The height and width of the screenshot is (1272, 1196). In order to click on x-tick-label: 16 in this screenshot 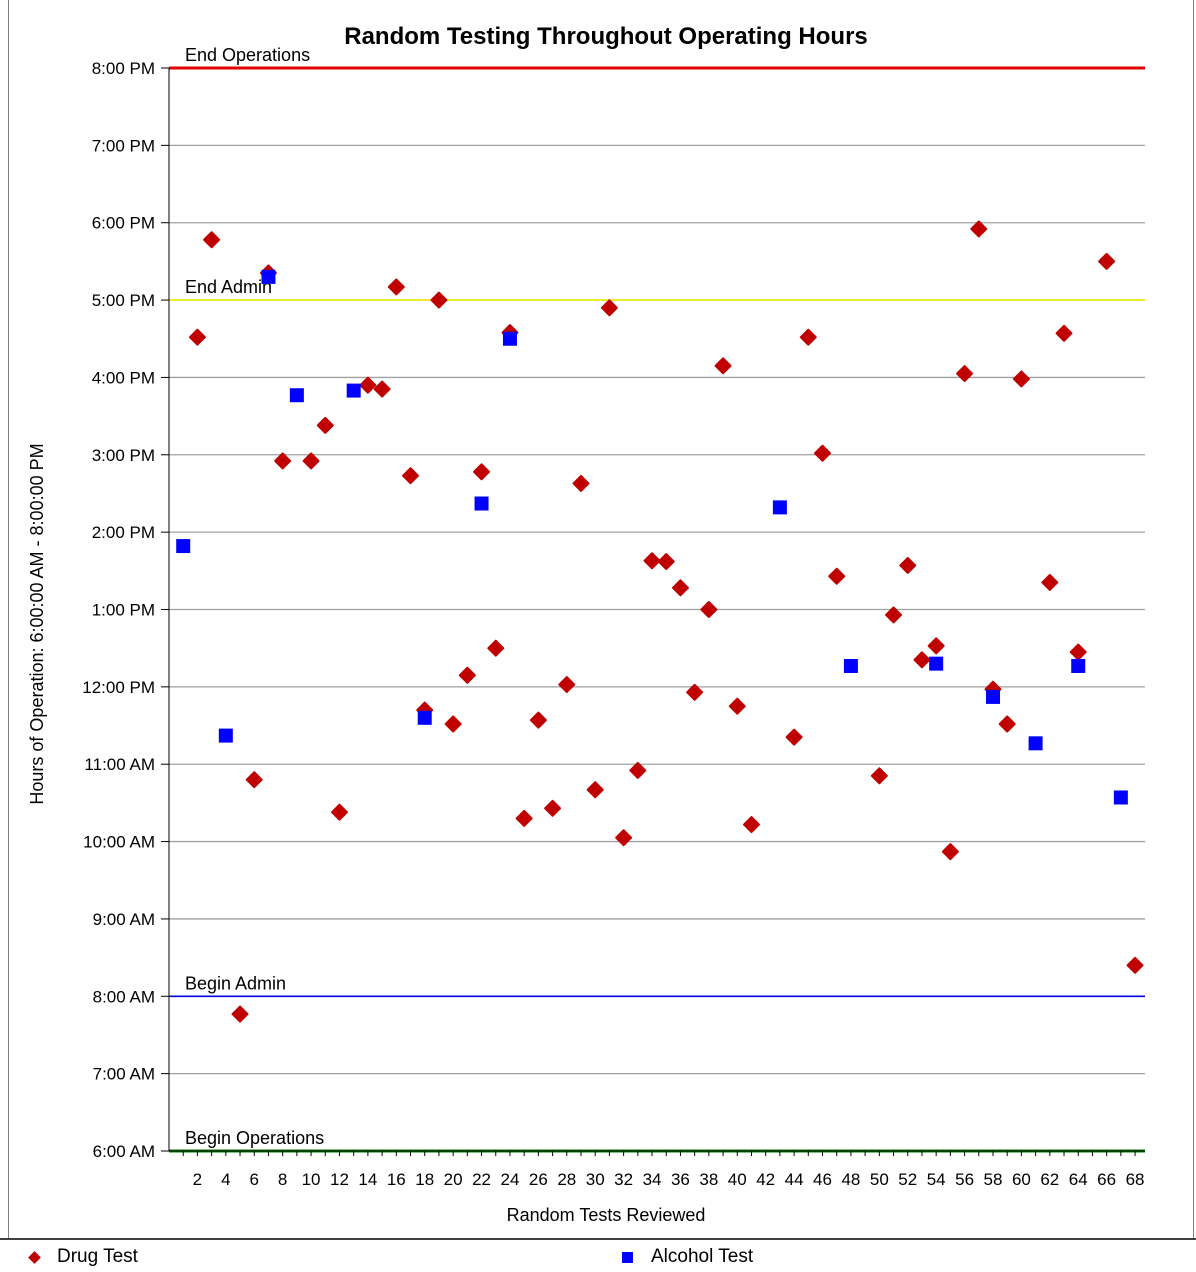, I will do `click(396, 1179)`.